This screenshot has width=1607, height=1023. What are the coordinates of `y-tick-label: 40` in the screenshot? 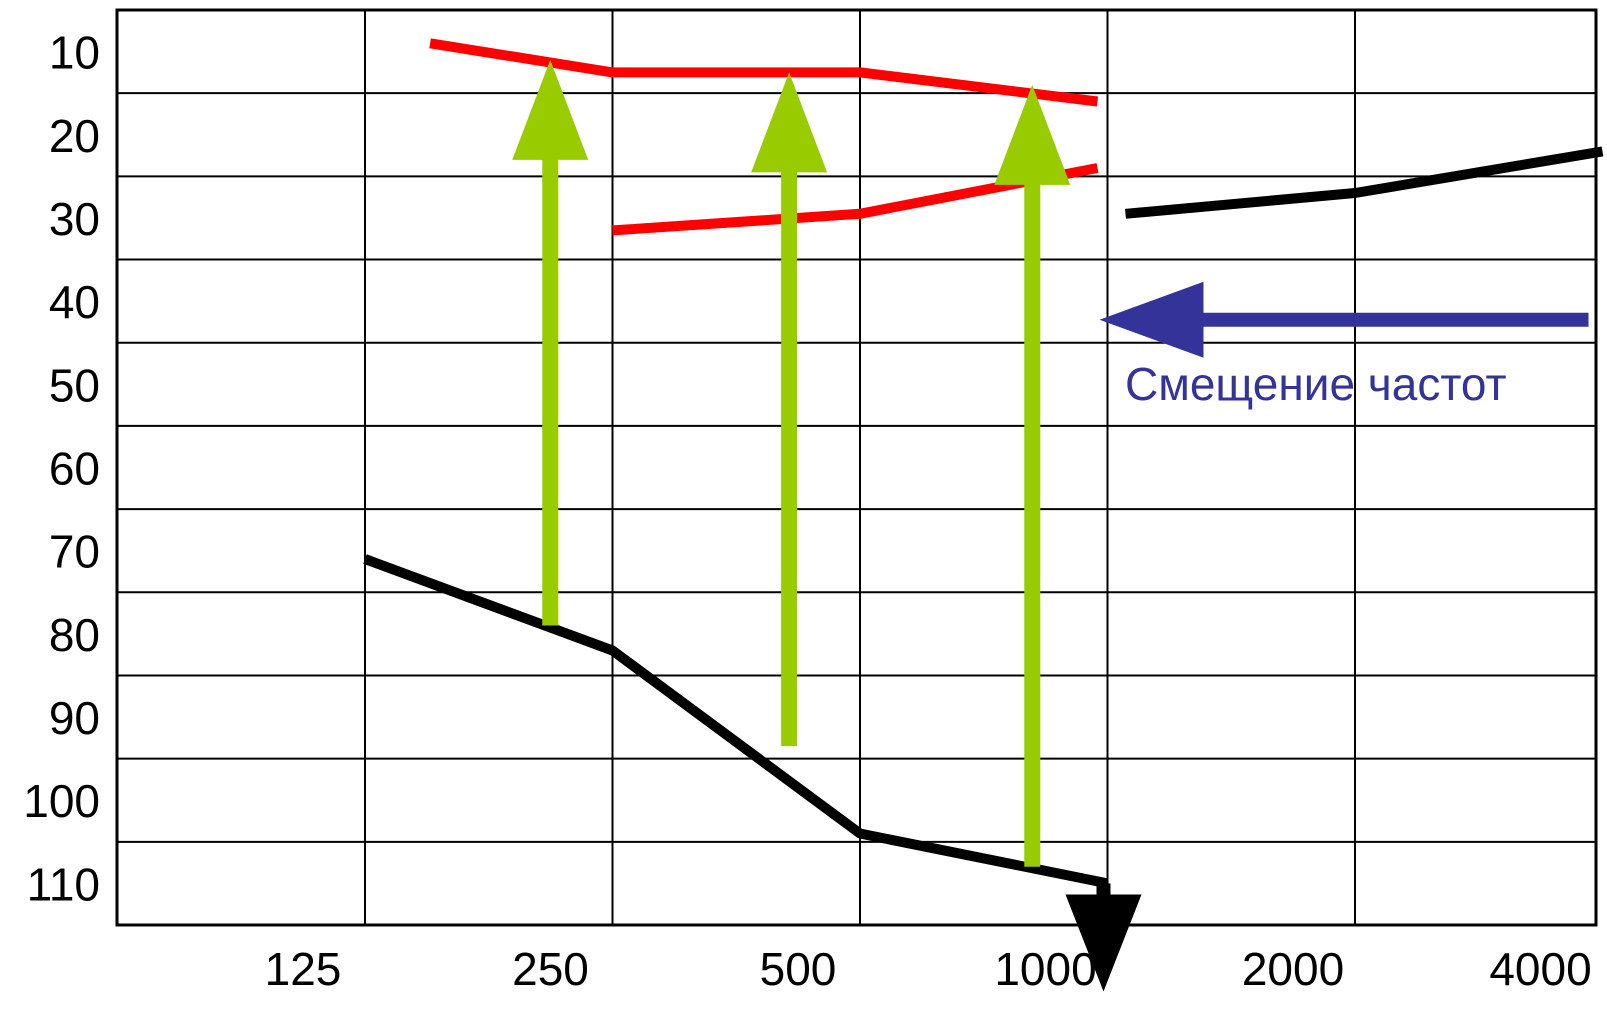 It's located at (74, 302).